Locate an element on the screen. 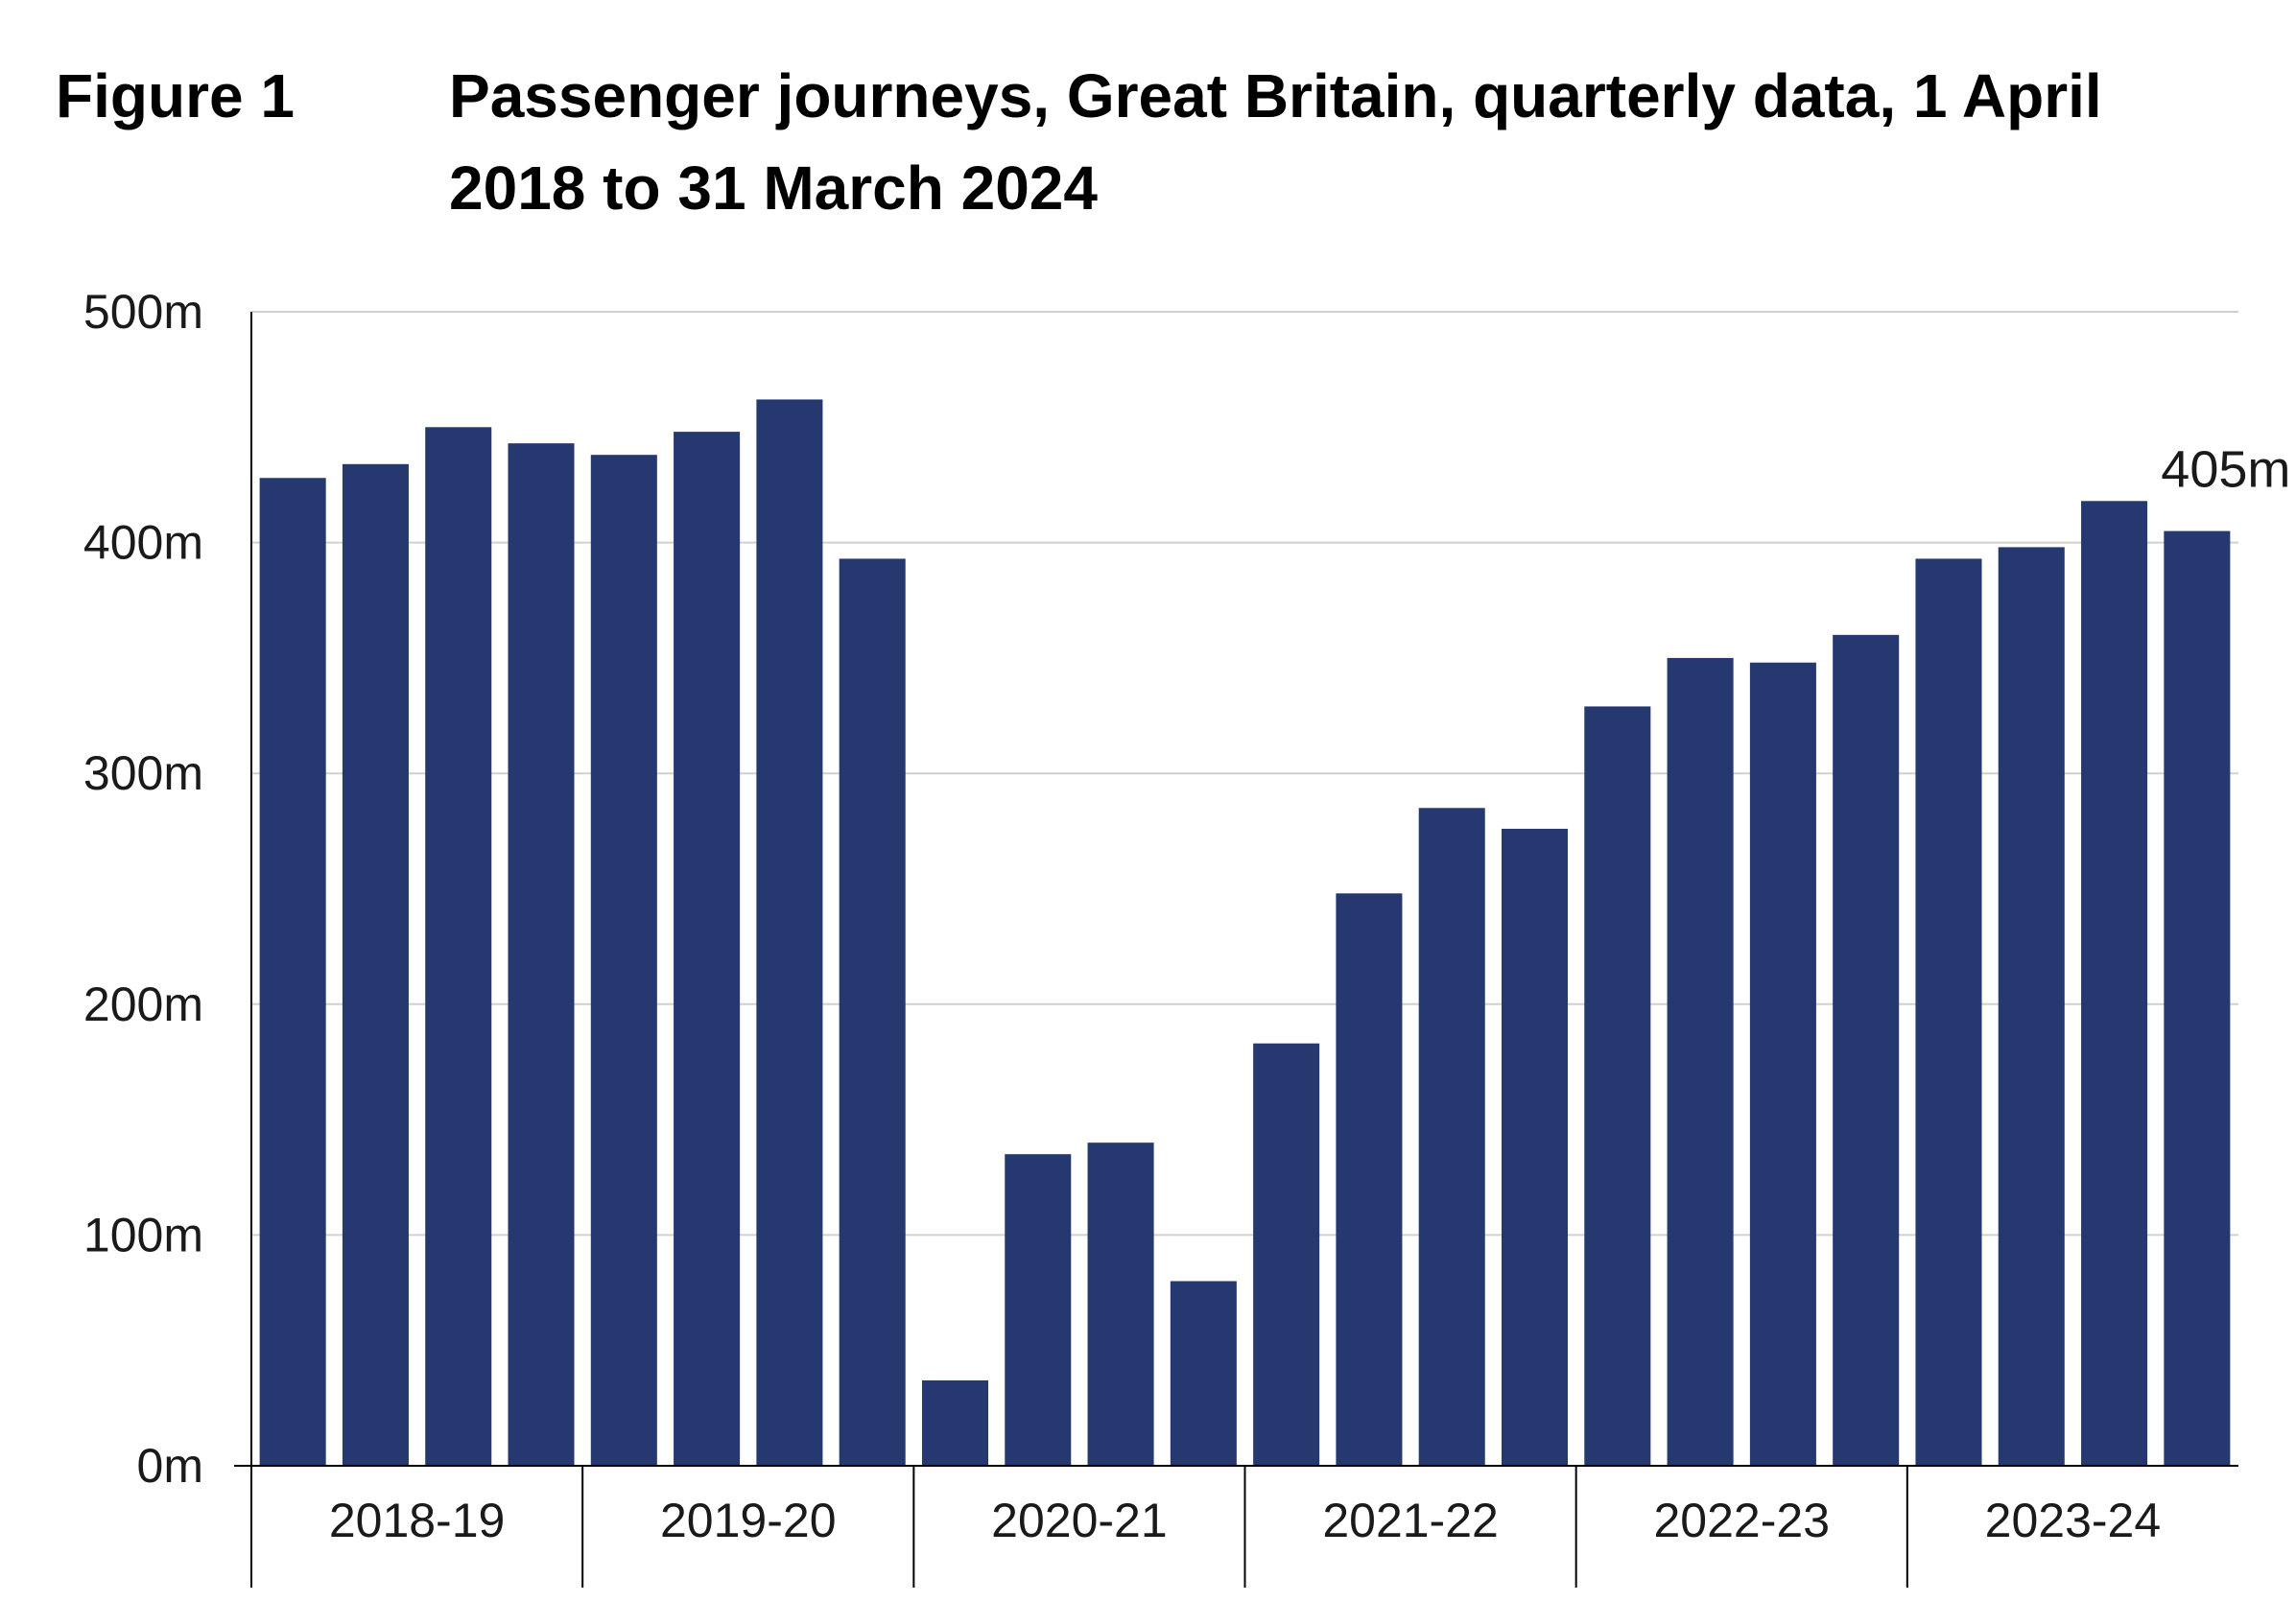 This screenshot has width=2296, height=1602. y-tick-label: 400m is located at coordinates (143, 543).